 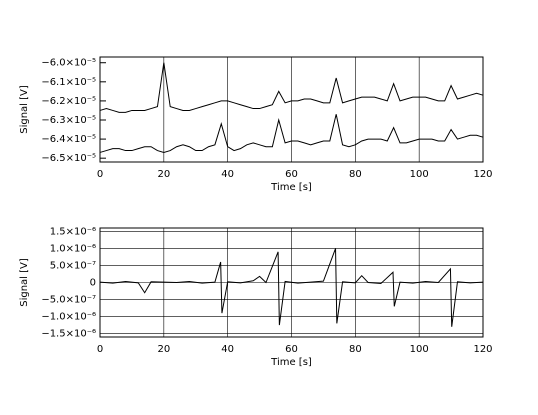 I want to click on y-tick-label: 5.0×10⁻⁷, so click(x=73, y=265).